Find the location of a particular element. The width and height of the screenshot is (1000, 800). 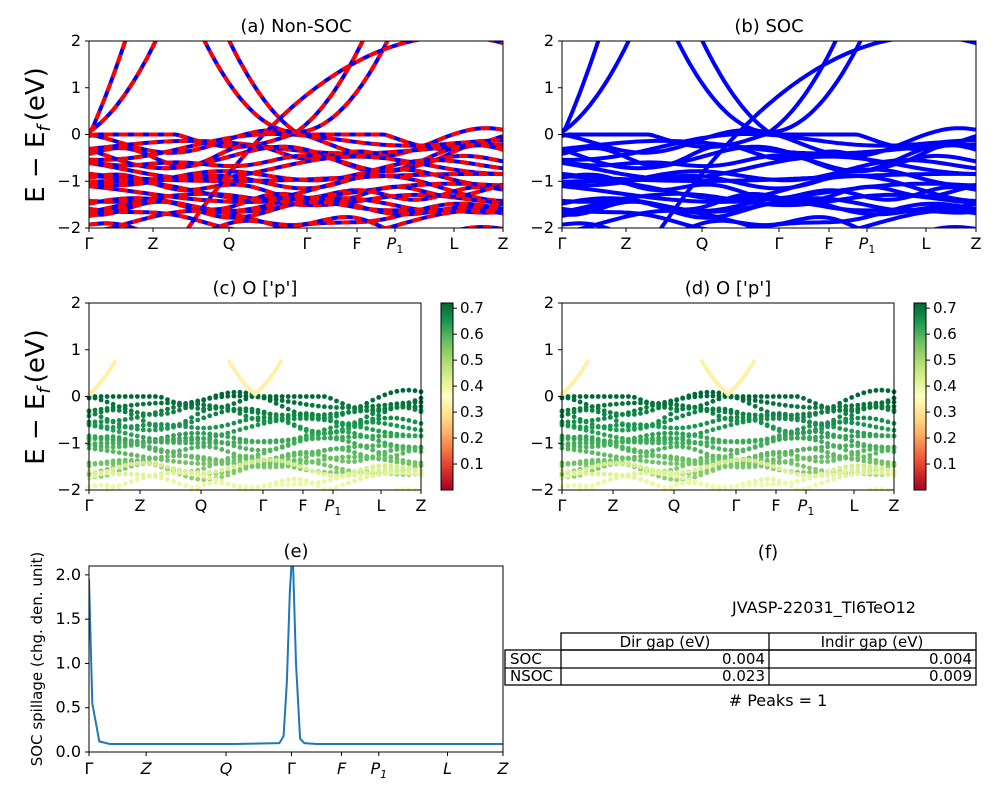

axes-frame is located at coordinates (296, 659).